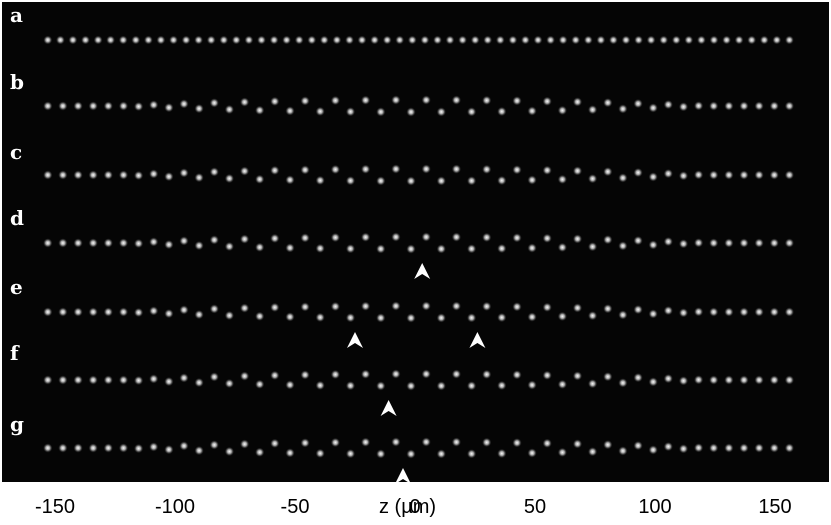 The width and height of the screenshot is (831, 525). I want to click on ion-row-c, so click(419, 175).